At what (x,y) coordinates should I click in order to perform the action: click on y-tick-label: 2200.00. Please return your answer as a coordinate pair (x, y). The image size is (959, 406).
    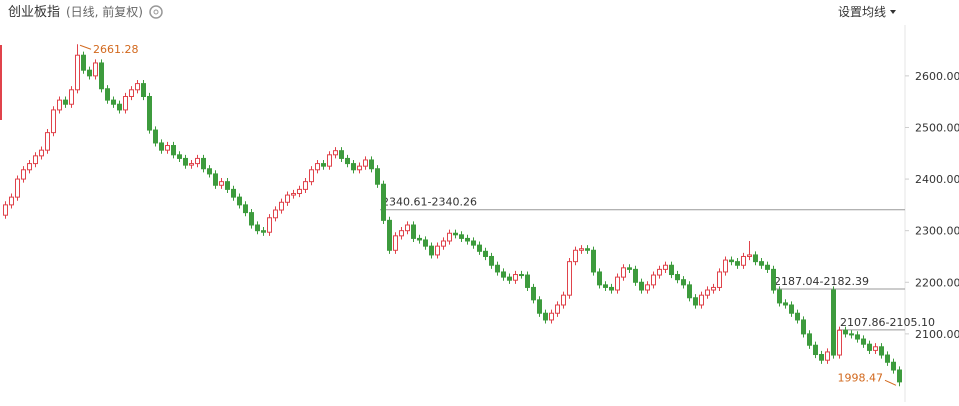
    Looking at the image, I should click on (937, 282).